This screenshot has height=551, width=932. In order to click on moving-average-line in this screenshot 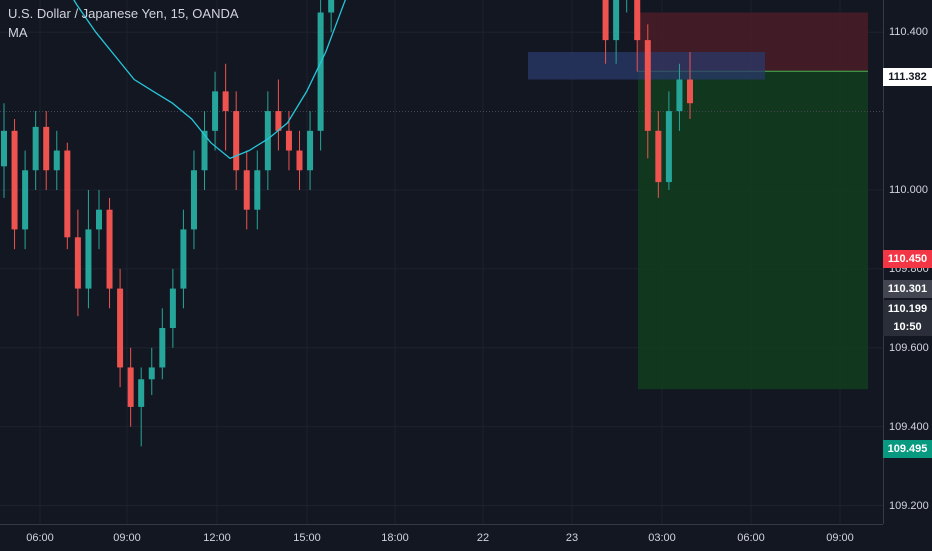, I will do `click(209, 80)`.